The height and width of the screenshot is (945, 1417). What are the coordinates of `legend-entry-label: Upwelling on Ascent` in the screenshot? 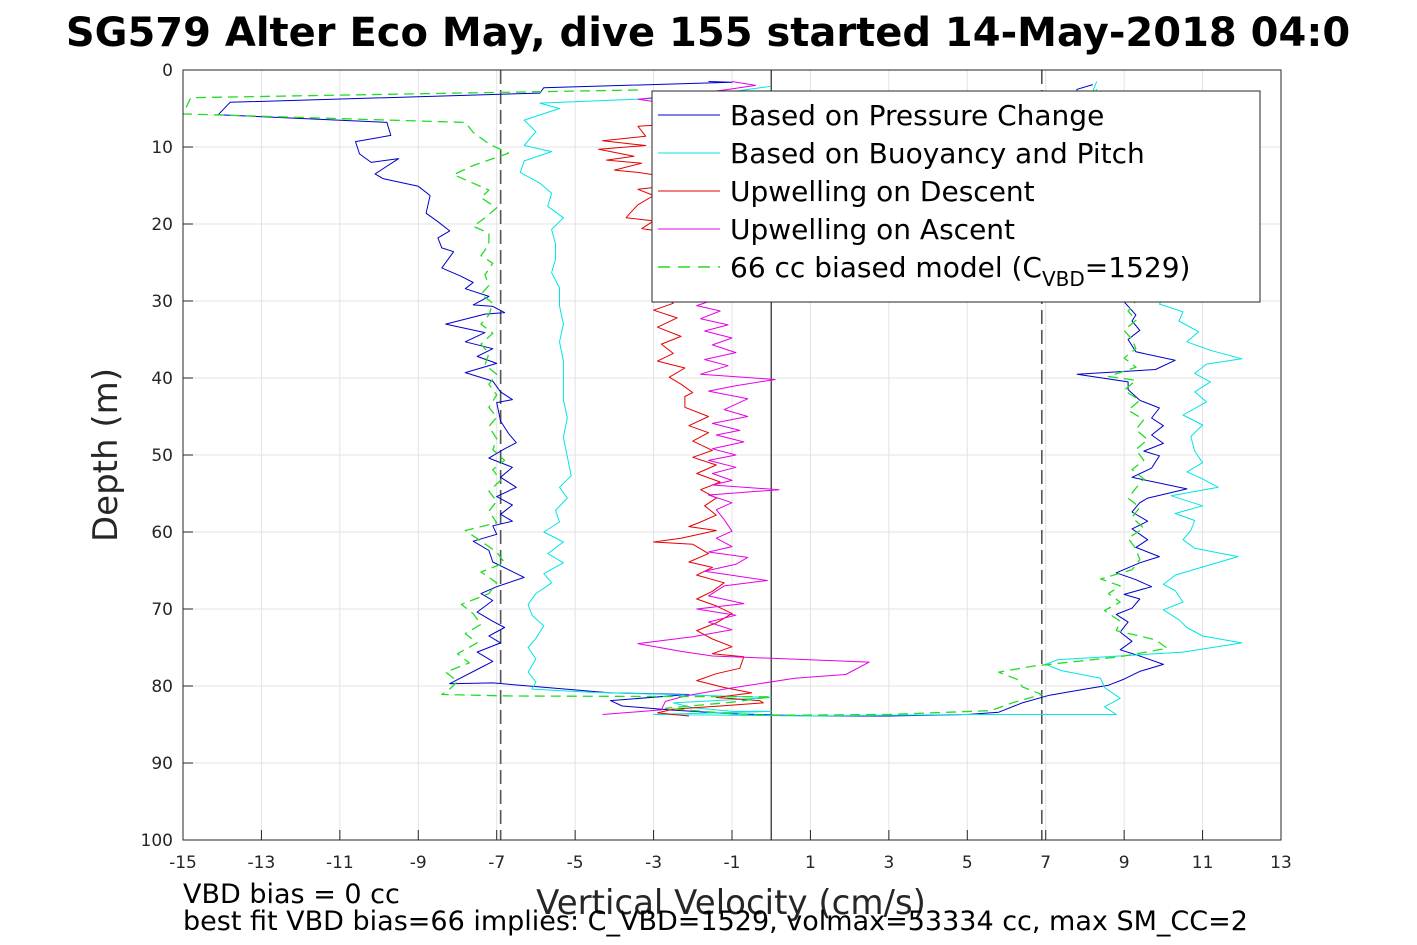 It's located at (872, 229).